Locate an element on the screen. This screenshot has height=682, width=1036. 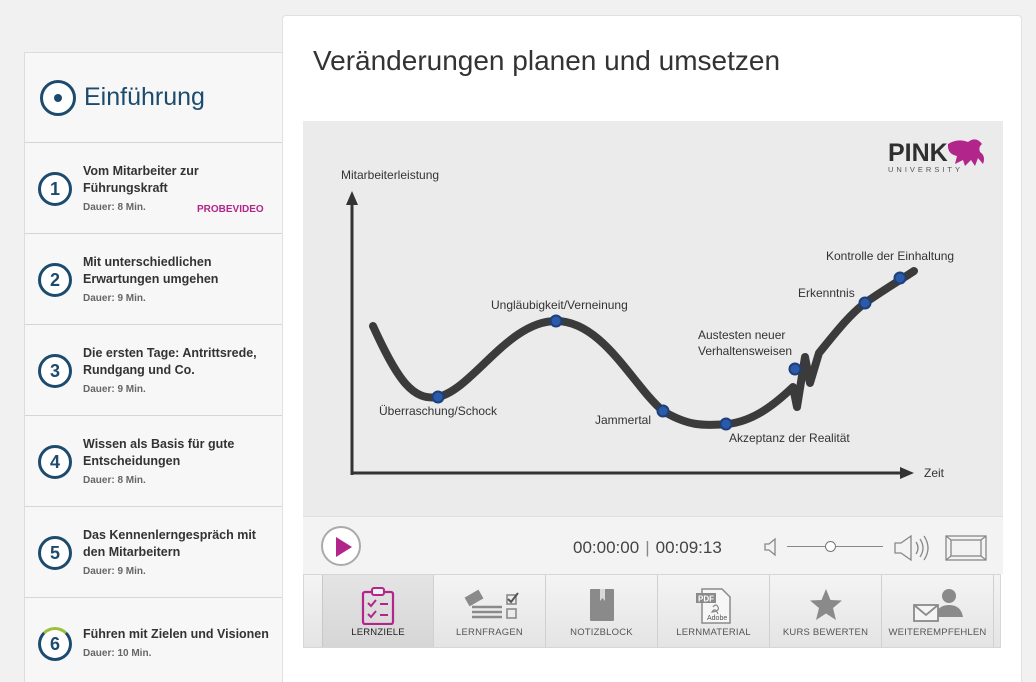
tab-label: LERNZIELE is located at coordinates (378, 632).